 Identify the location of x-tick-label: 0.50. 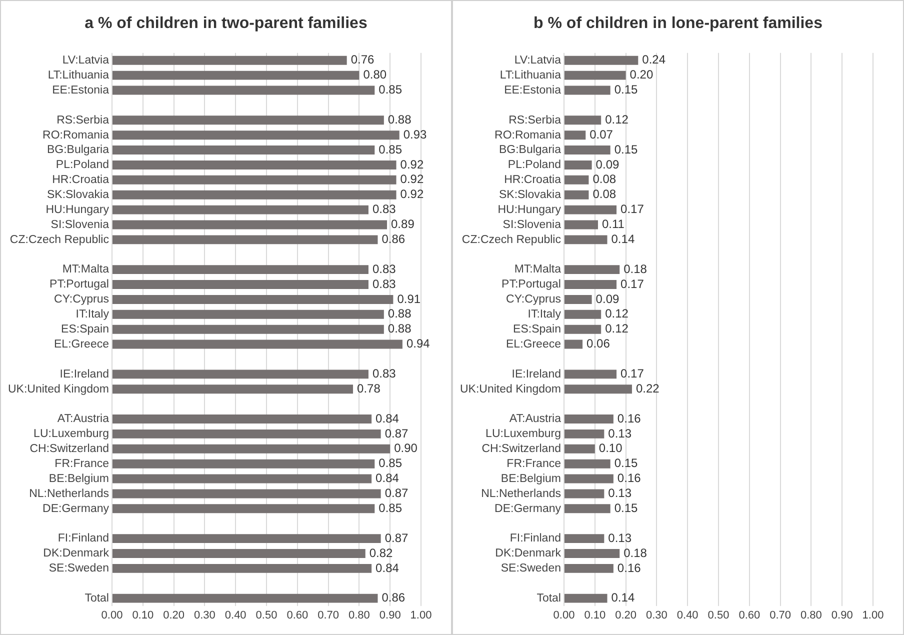
(267, 615).